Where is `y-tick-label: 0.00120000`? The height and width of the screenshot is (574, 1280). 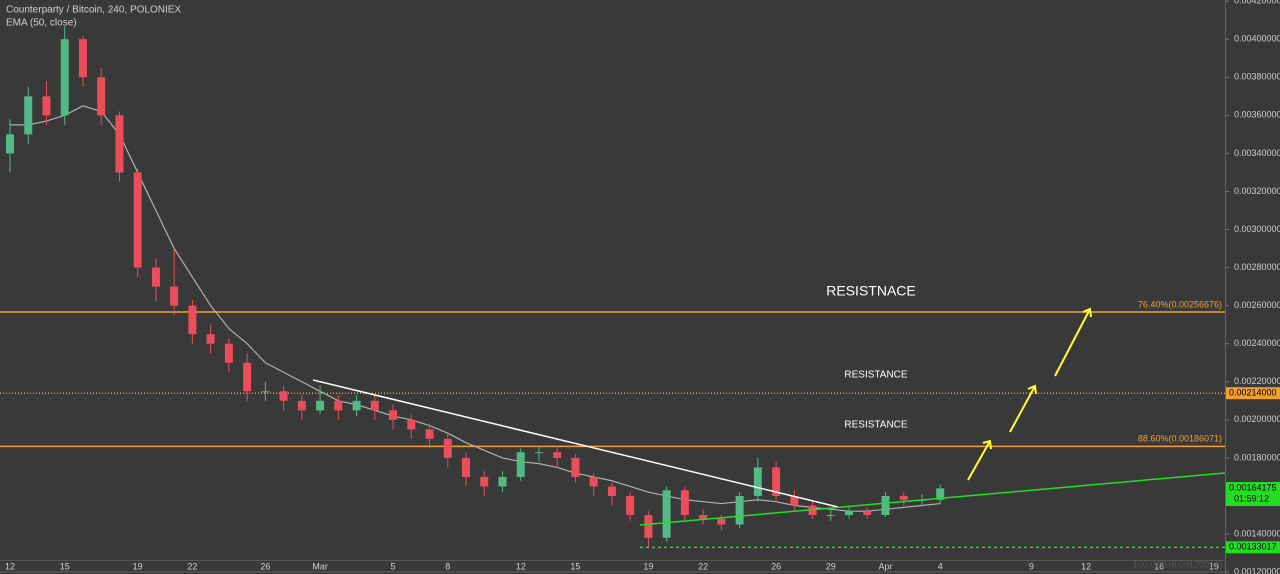
y-tick-label: 0.00120000 is located at coordinates (1257, 570).